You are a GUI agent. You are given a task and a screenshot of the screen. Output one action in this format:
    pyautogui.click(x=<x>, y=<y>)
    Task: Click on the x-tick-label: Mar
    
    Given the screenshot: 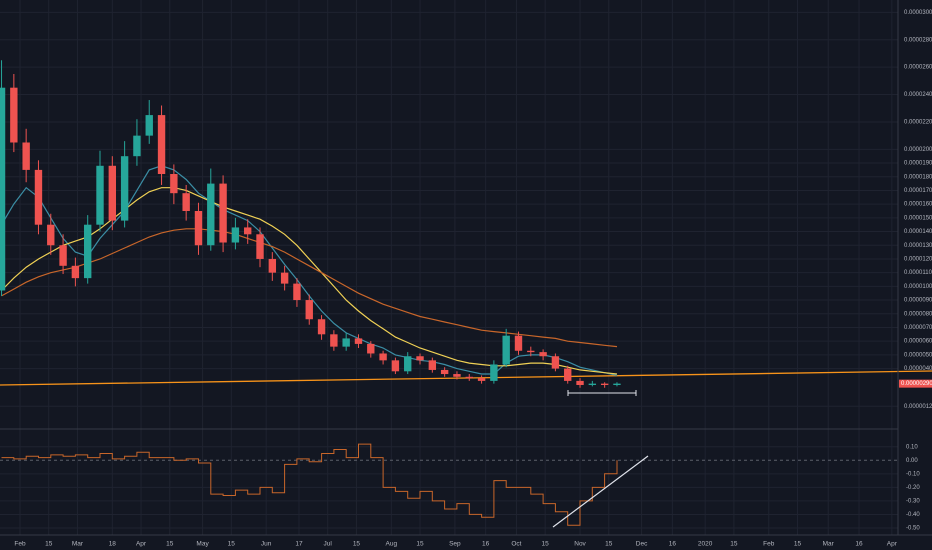 What is the action you would take?
    pyautogui.click(x=78, y=544)
    